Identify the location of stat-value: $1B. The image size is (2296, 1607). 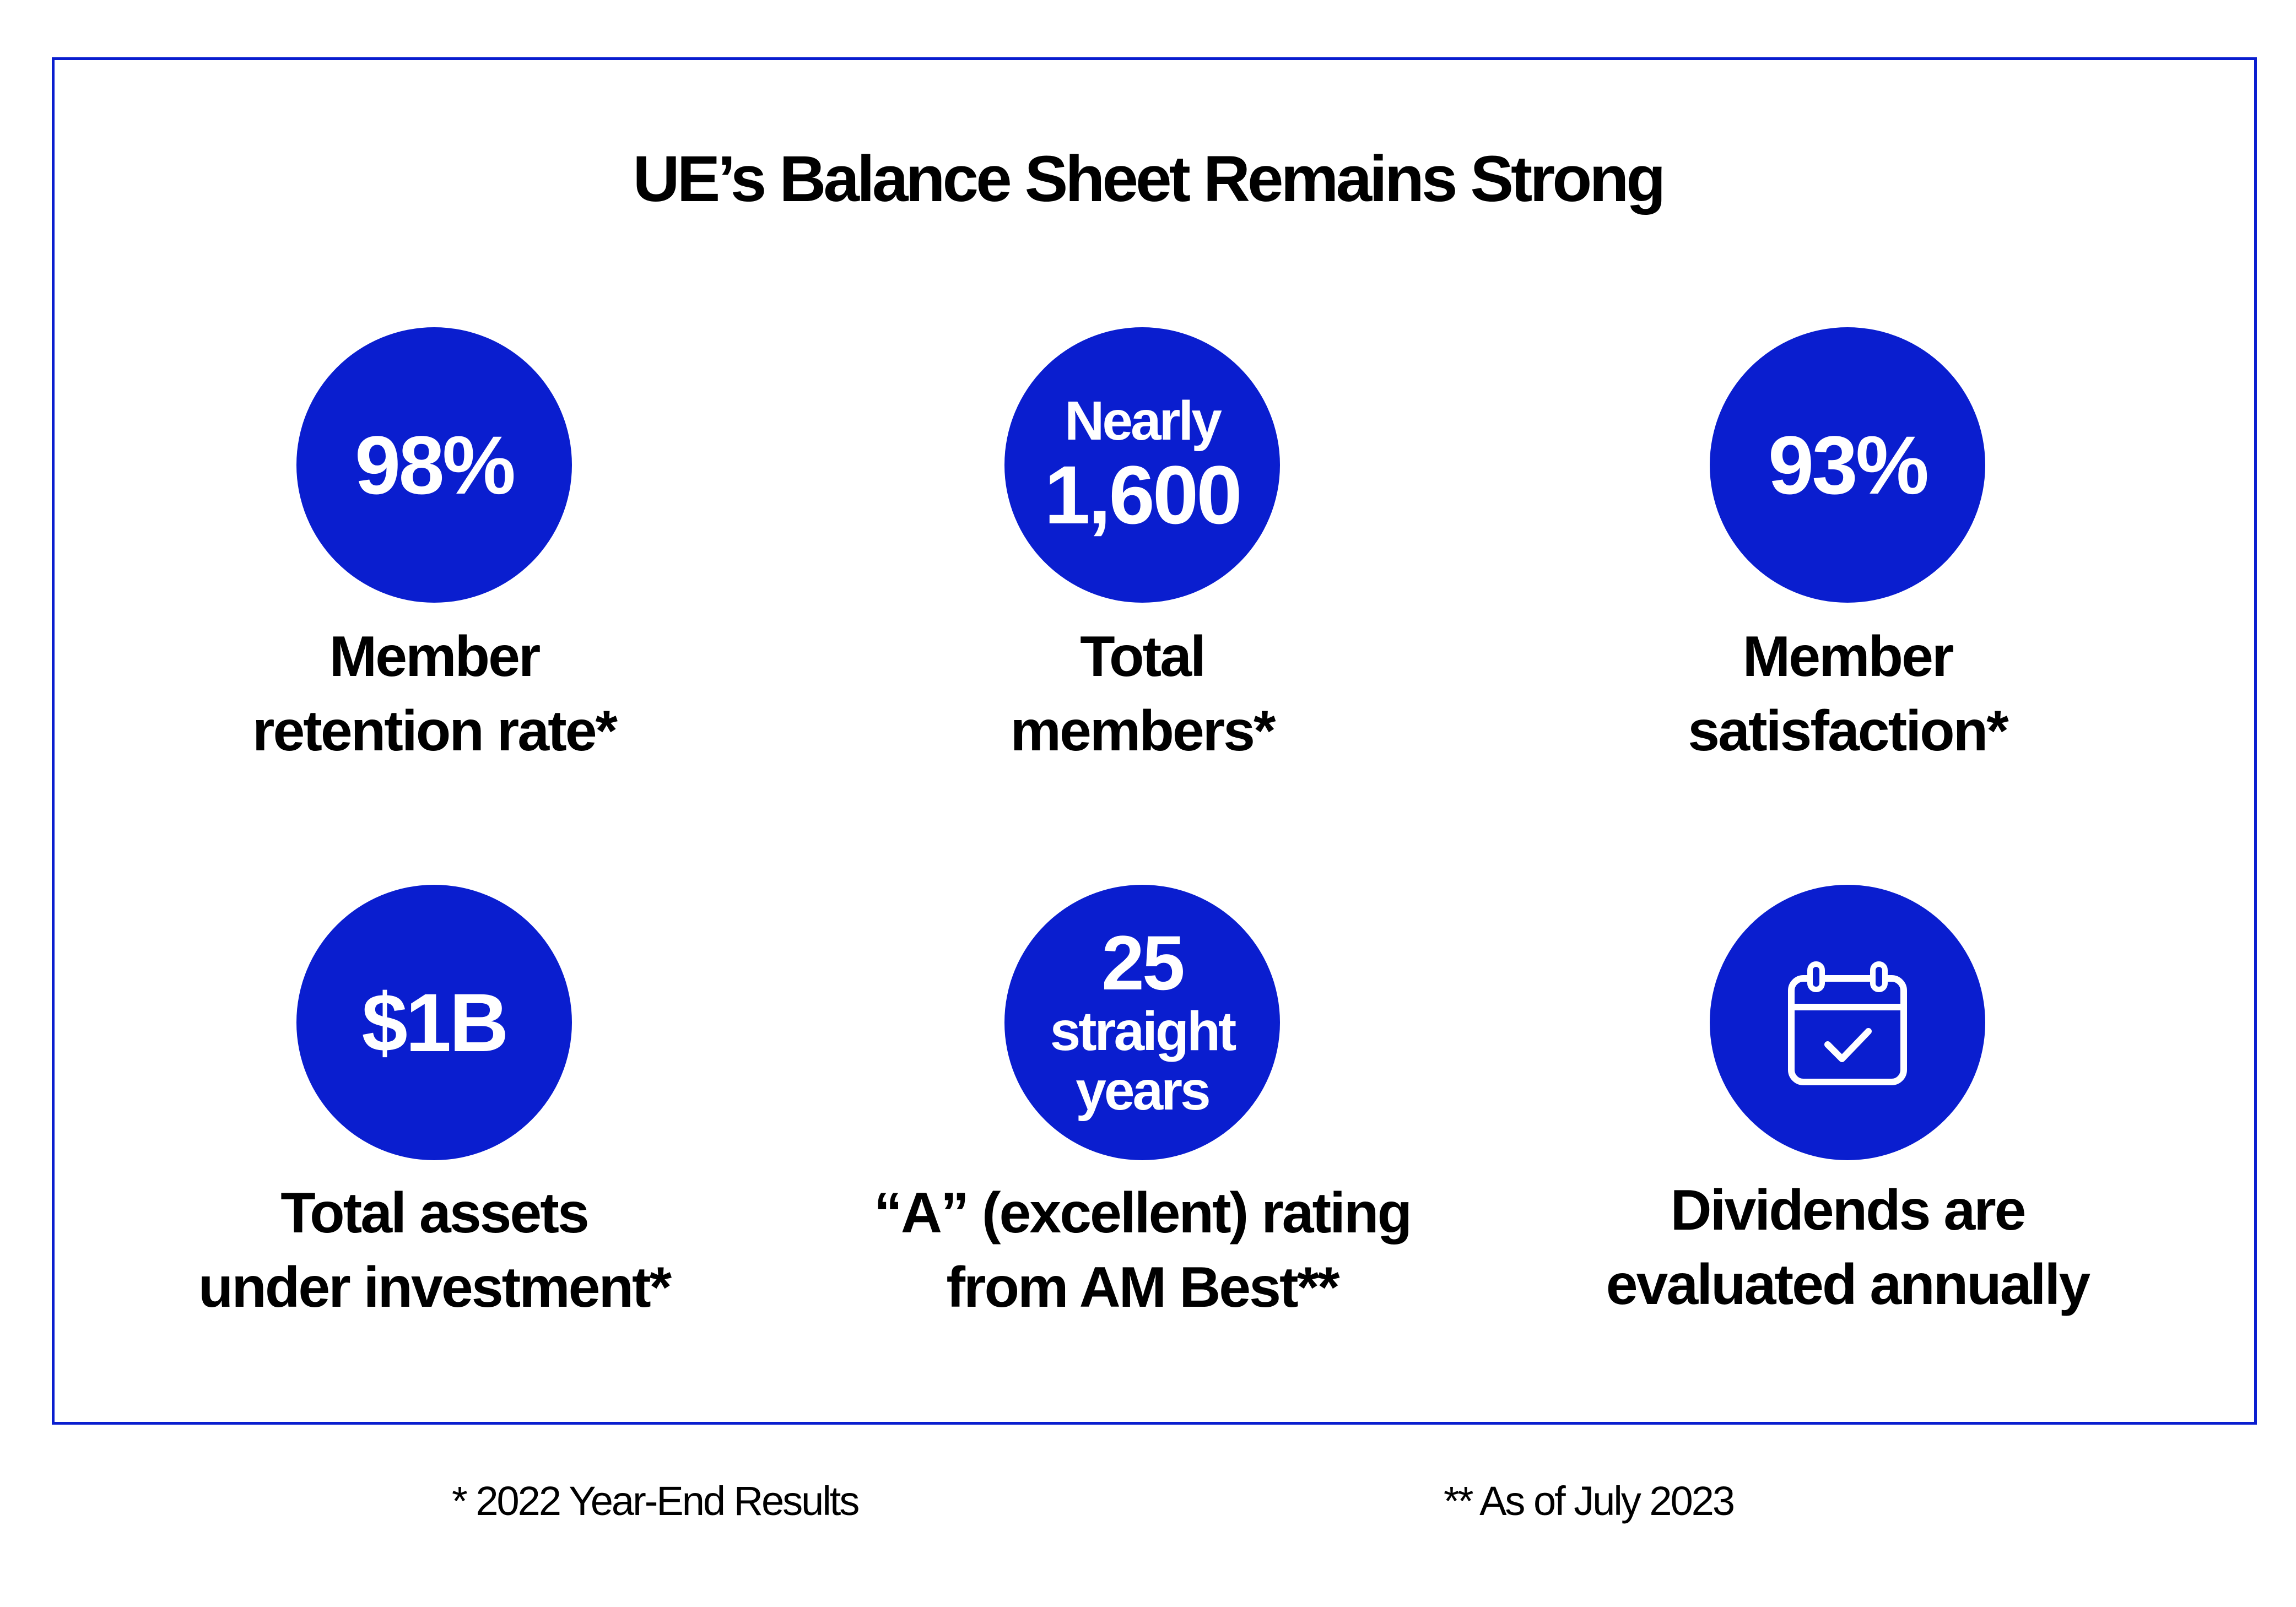
(435, 1022).